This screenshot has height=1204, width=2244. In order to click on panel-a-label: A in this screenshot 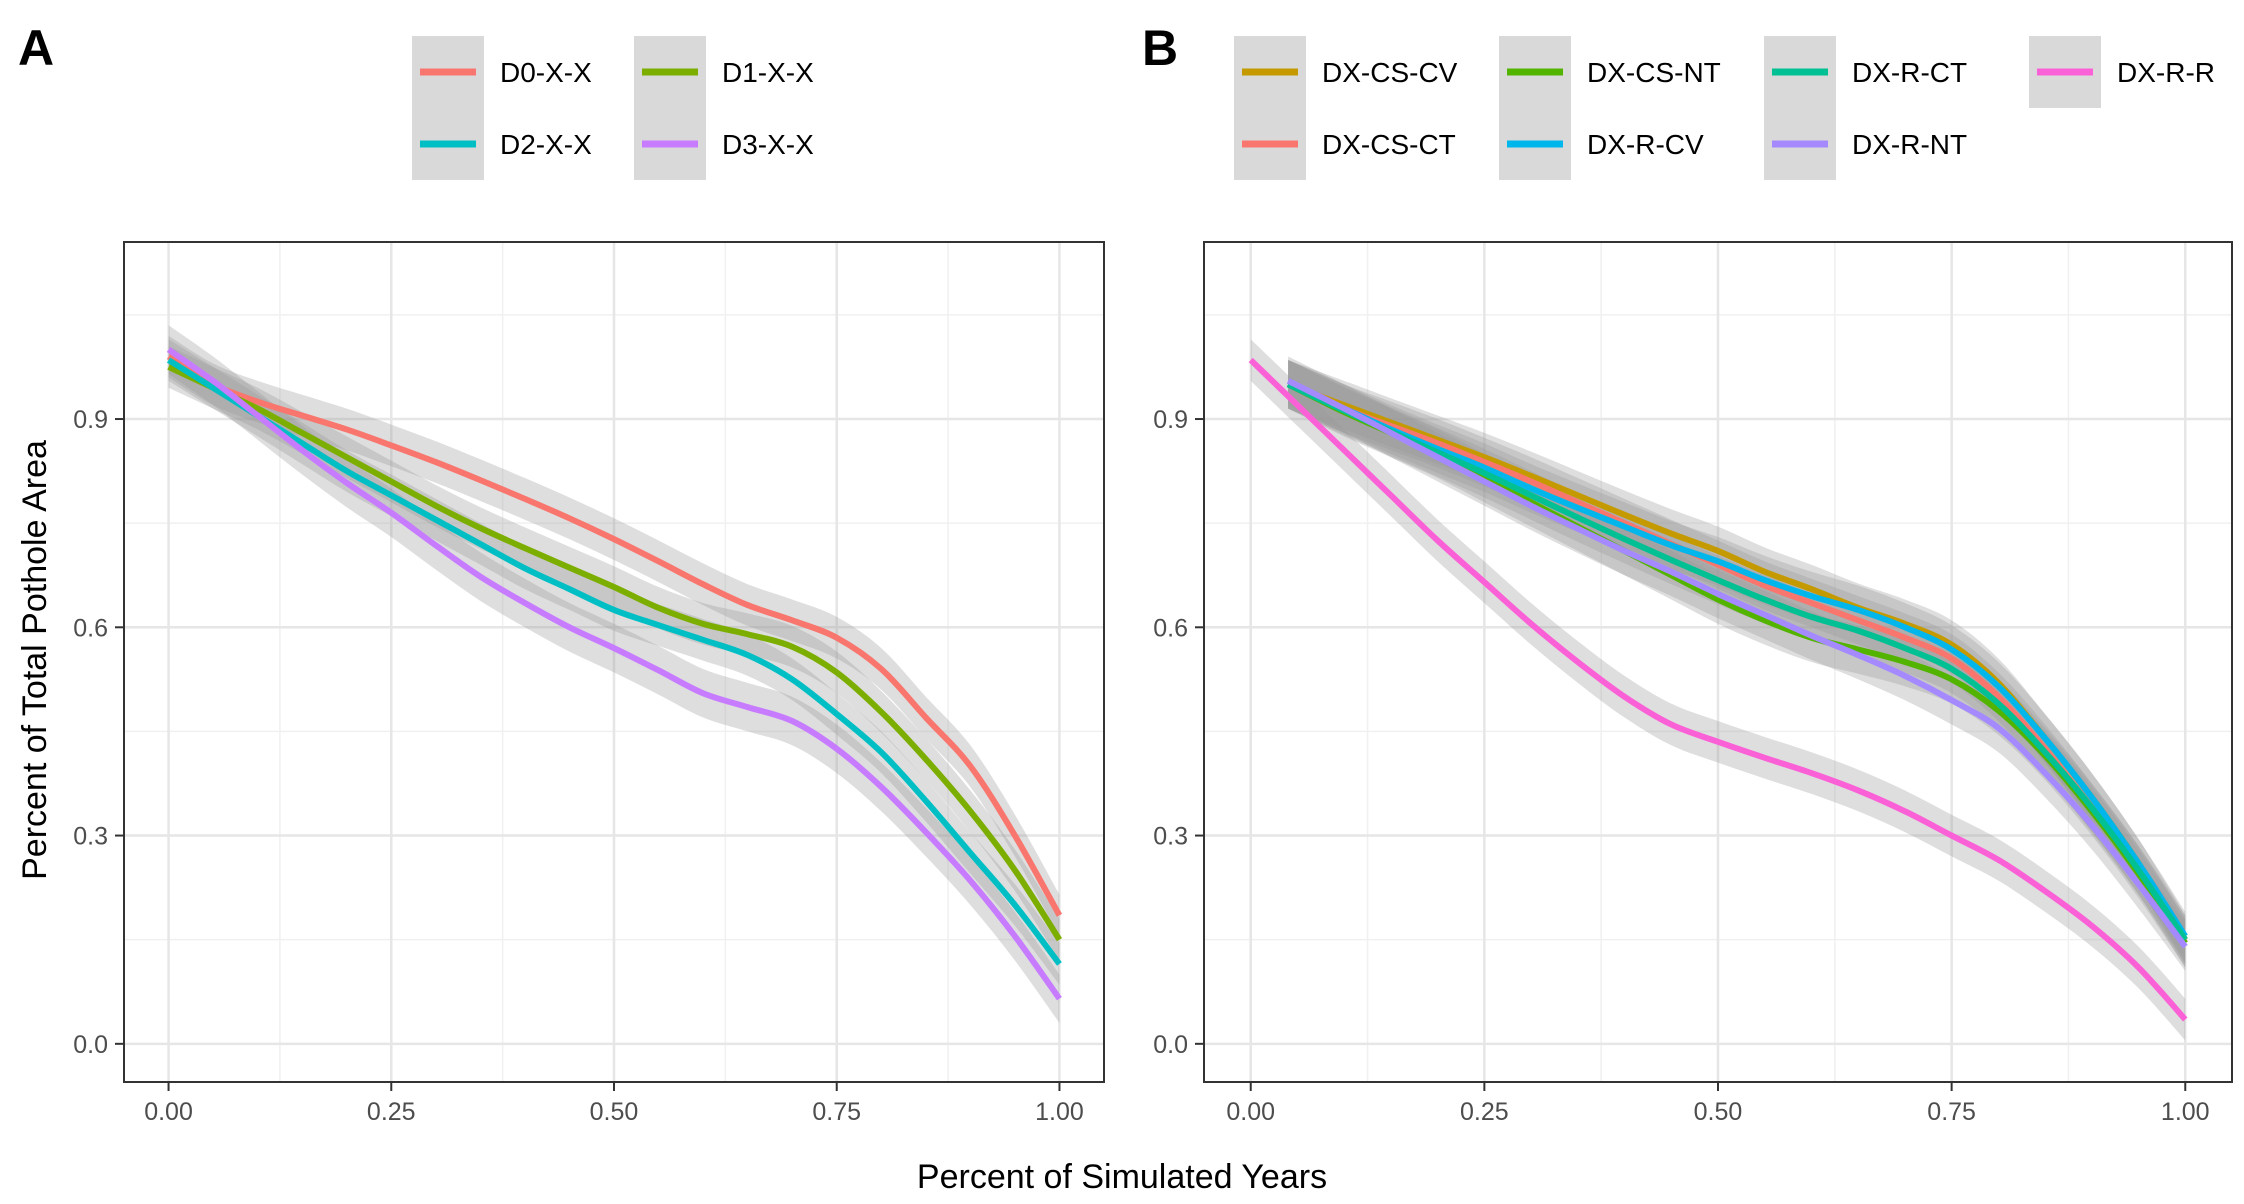, I will do `click(36, 48)`.